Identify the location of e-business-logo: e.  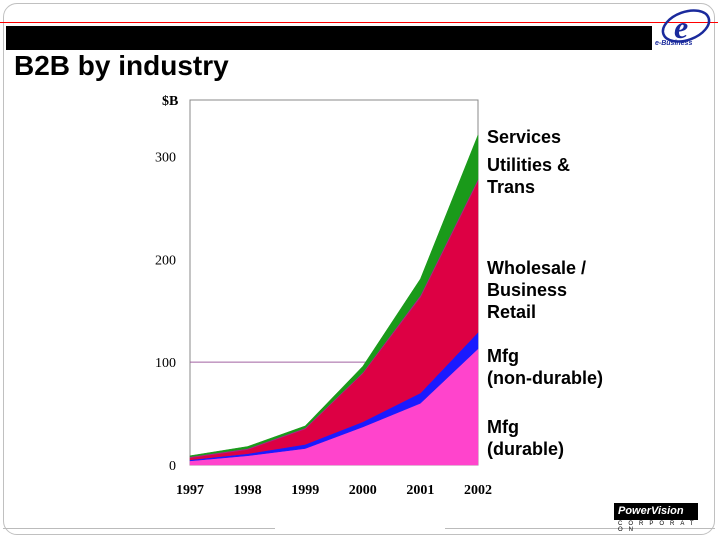
(686, 27).